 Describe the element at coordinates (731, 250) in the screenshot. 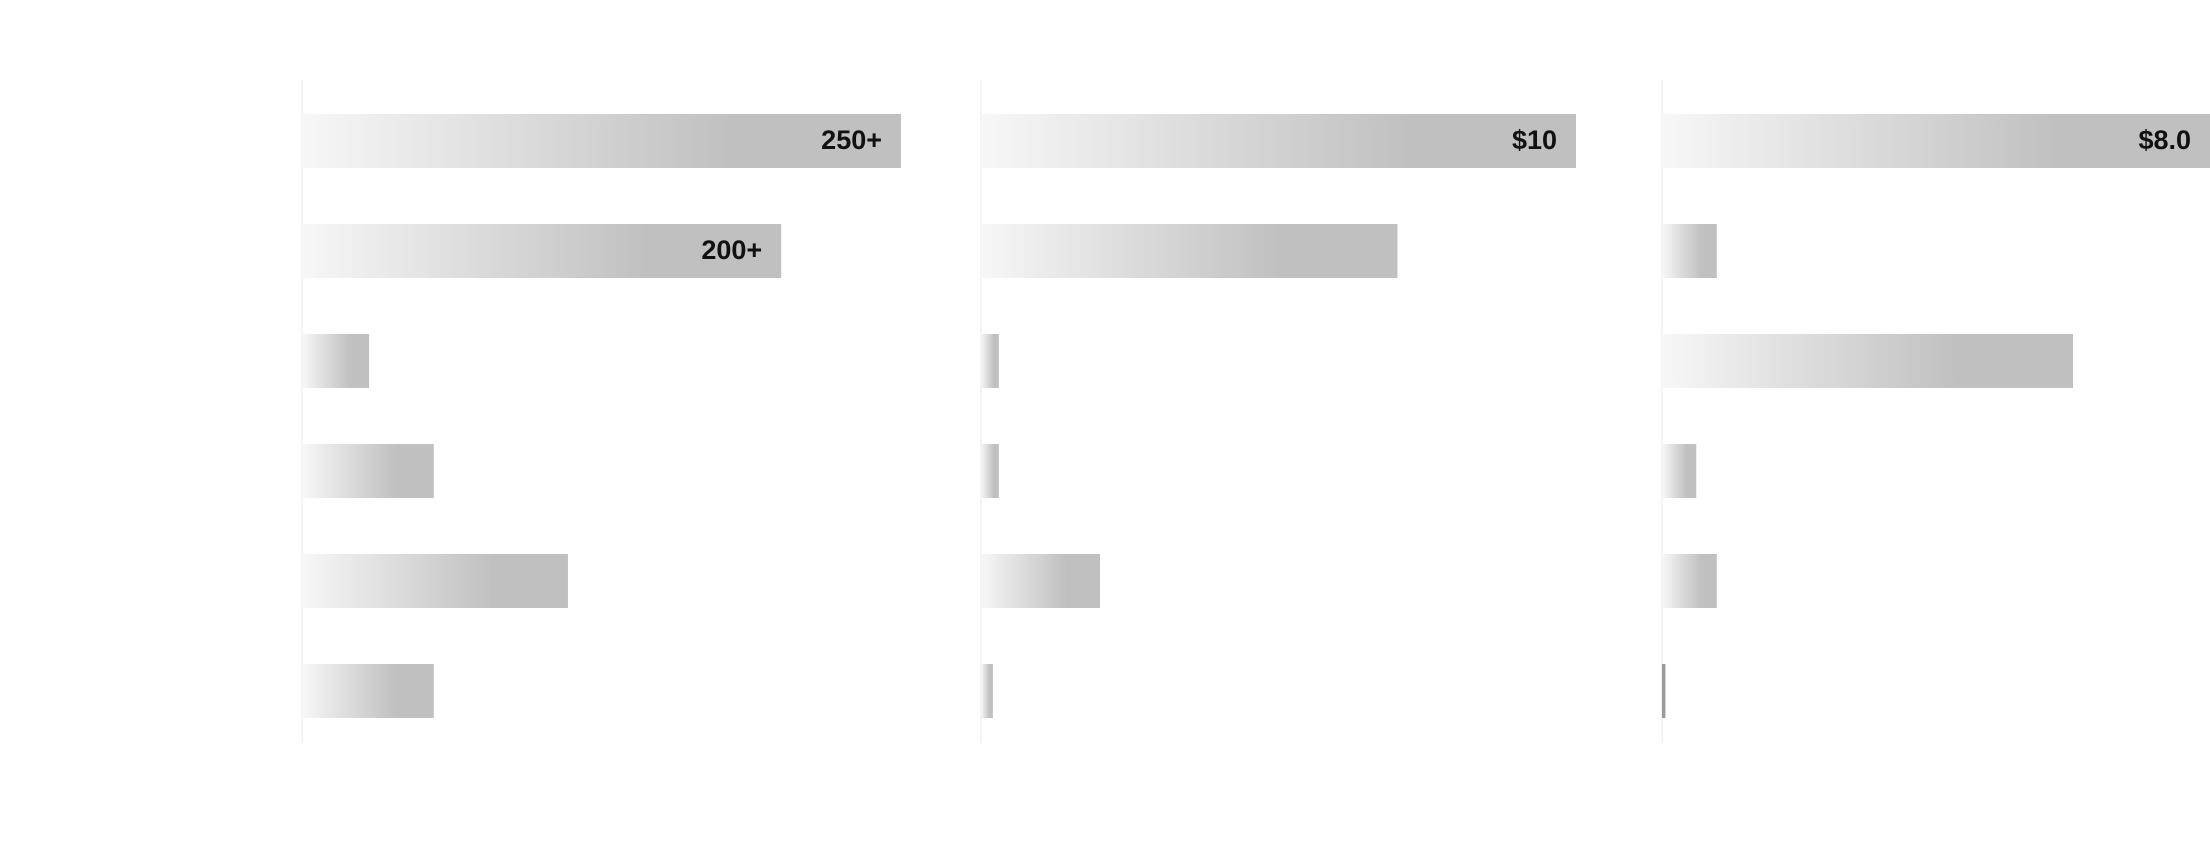

I see `value-label: 200+` at that location.